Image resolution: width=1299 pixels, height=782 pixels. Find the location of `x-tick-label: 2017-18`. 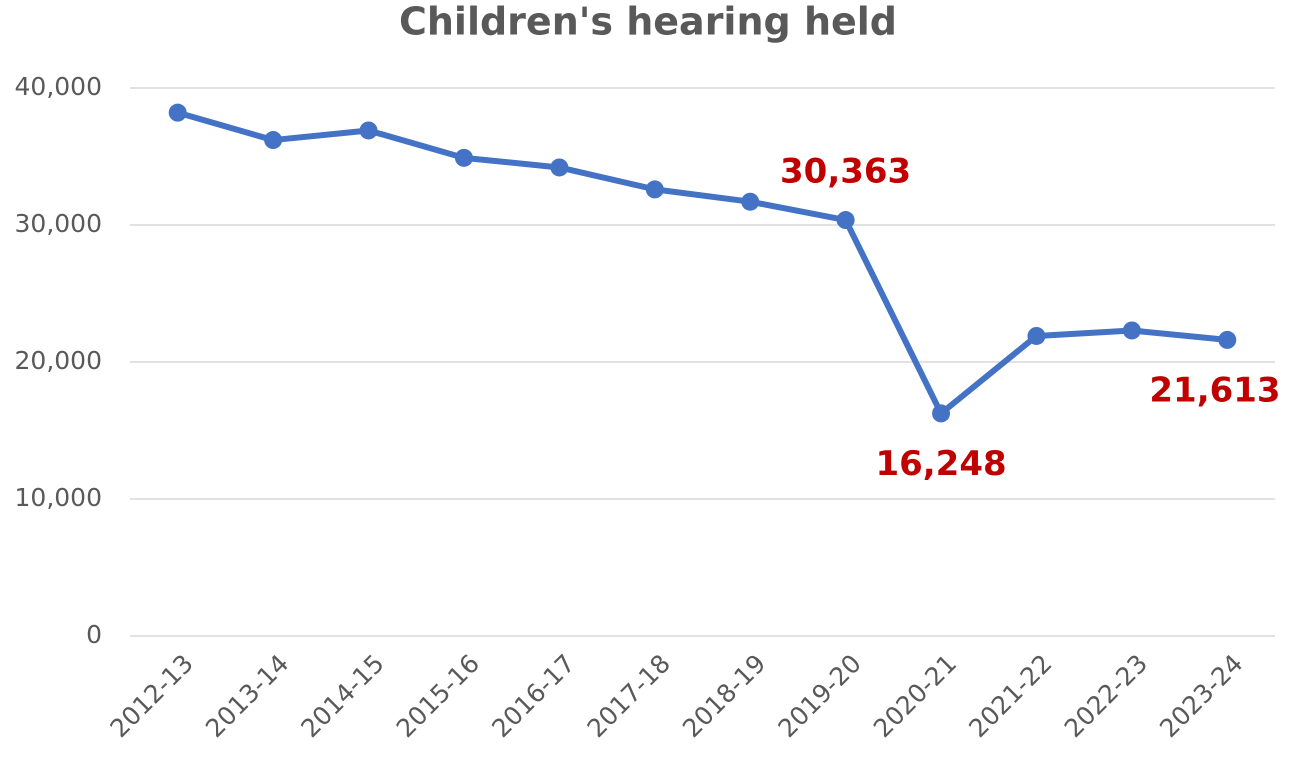

x-tick-label: 2017-18 is located at coordinates (629, 696).